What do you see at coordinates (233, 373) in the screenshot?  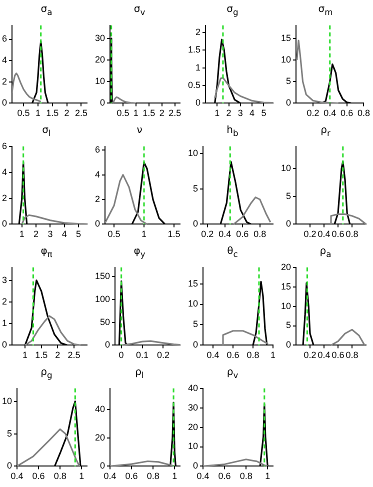 I see `chart-title: ρ$_{v}$` at bounding box center [233, 373].